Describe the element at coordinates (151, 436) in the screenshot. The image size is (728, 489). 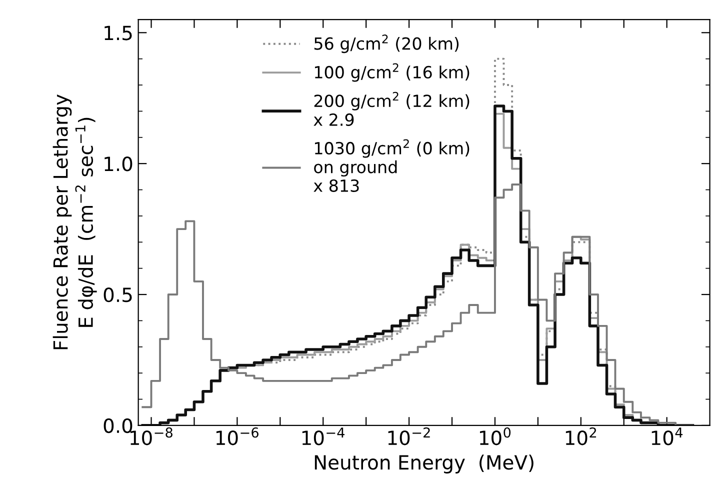
I see `x-tick-label: 10$^{−8}$` at that location.